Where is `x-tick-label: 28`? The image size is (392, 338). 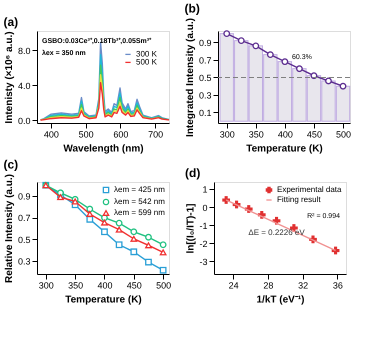 x-tick-label: 28 is located at coordinates (268, 285).